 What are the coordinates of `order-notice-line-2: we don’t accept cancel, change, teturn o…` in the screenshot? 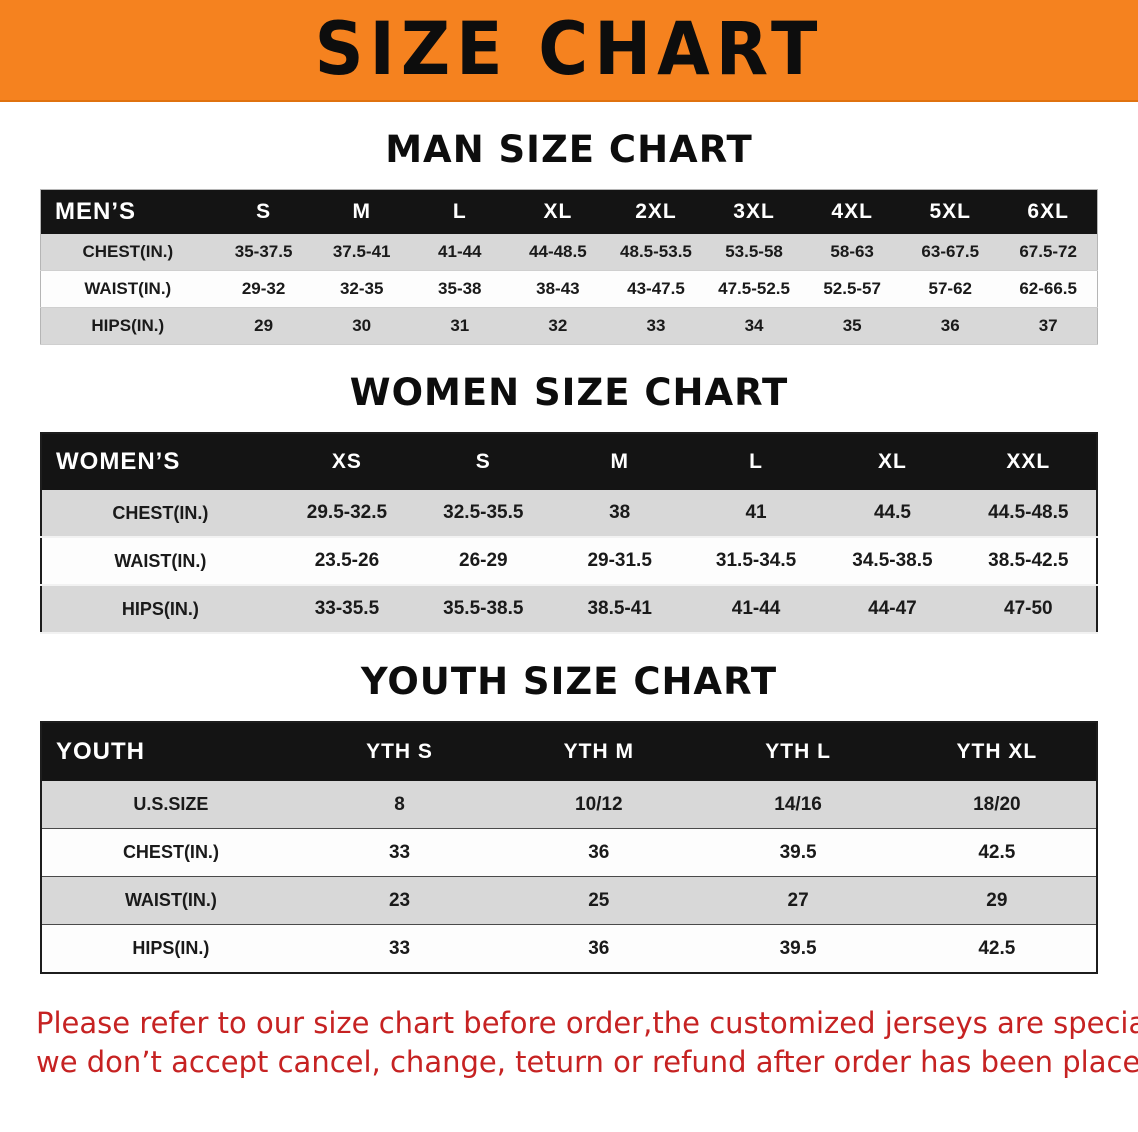 It's located at (587, 1062).